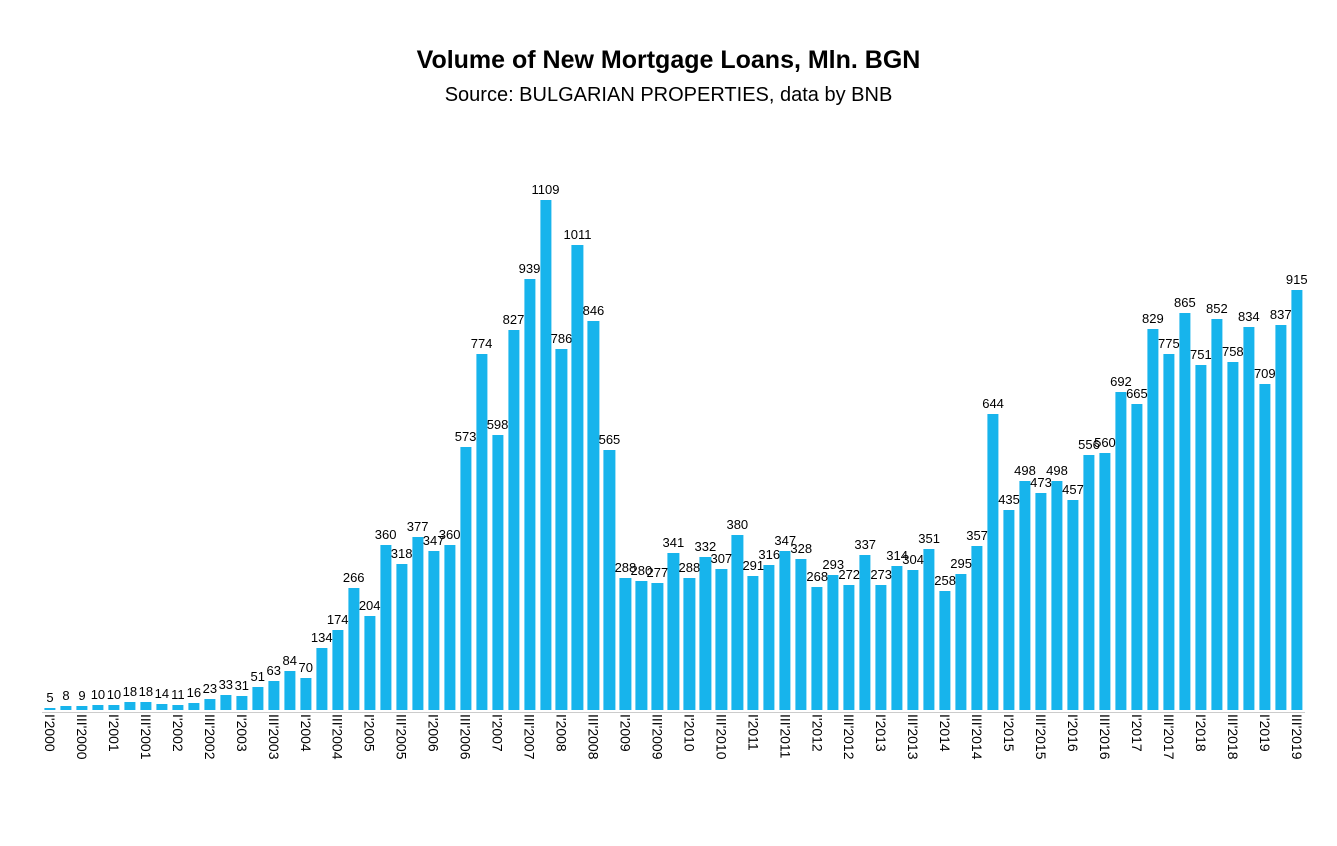 The width and height of the screenshot is (1337, 846). I want to click on bar-slot: 134, so click(322, 508).